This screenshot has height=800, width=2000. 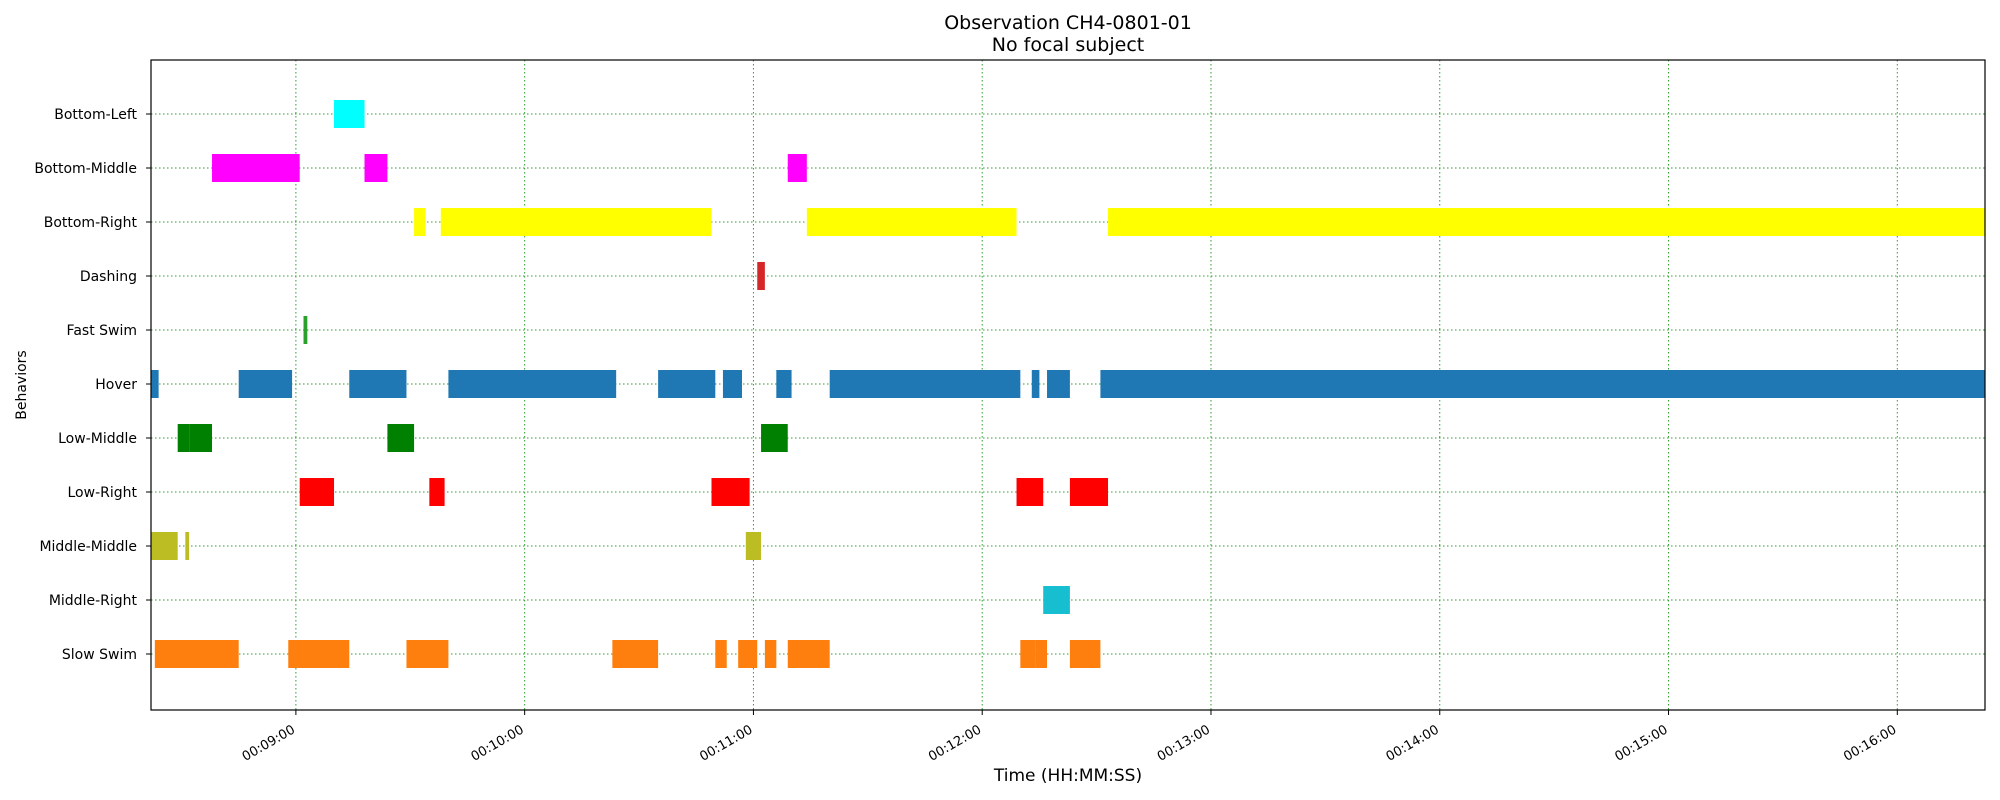 What do you see at coordinates (22, 384) in the screenshot?
I see `y-axis-label: Behaviors` at bounding box center [22, 384].